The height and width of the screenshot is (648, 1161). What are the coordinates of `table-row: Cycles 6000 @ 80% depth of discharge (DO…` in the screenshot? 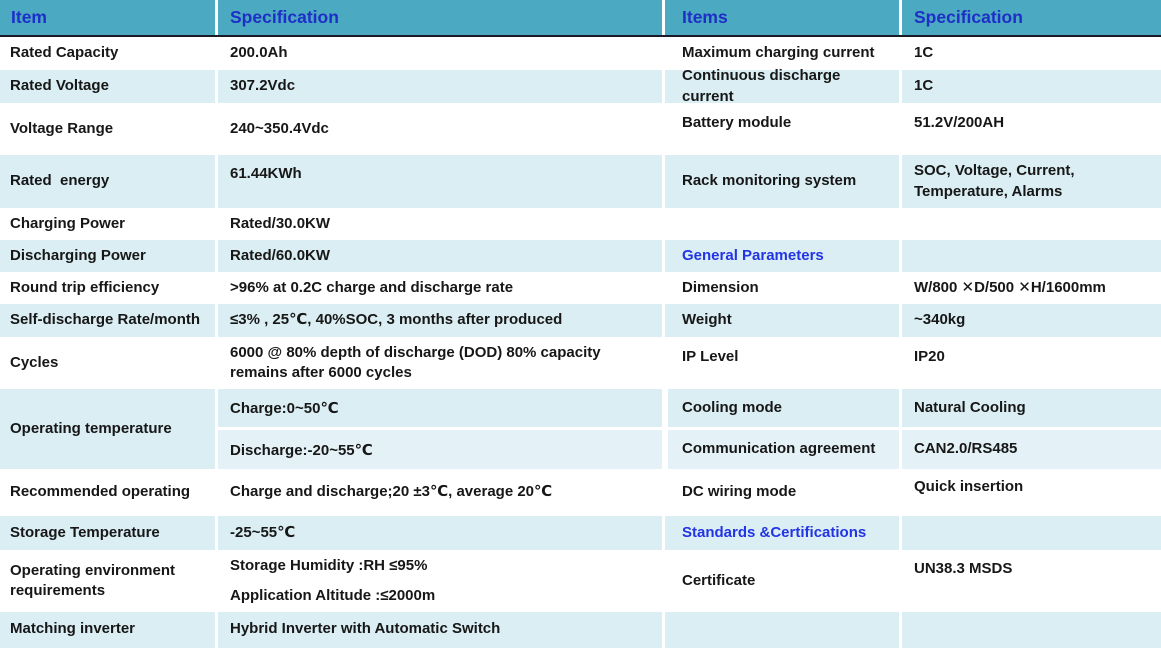 It's located at (334, 363).